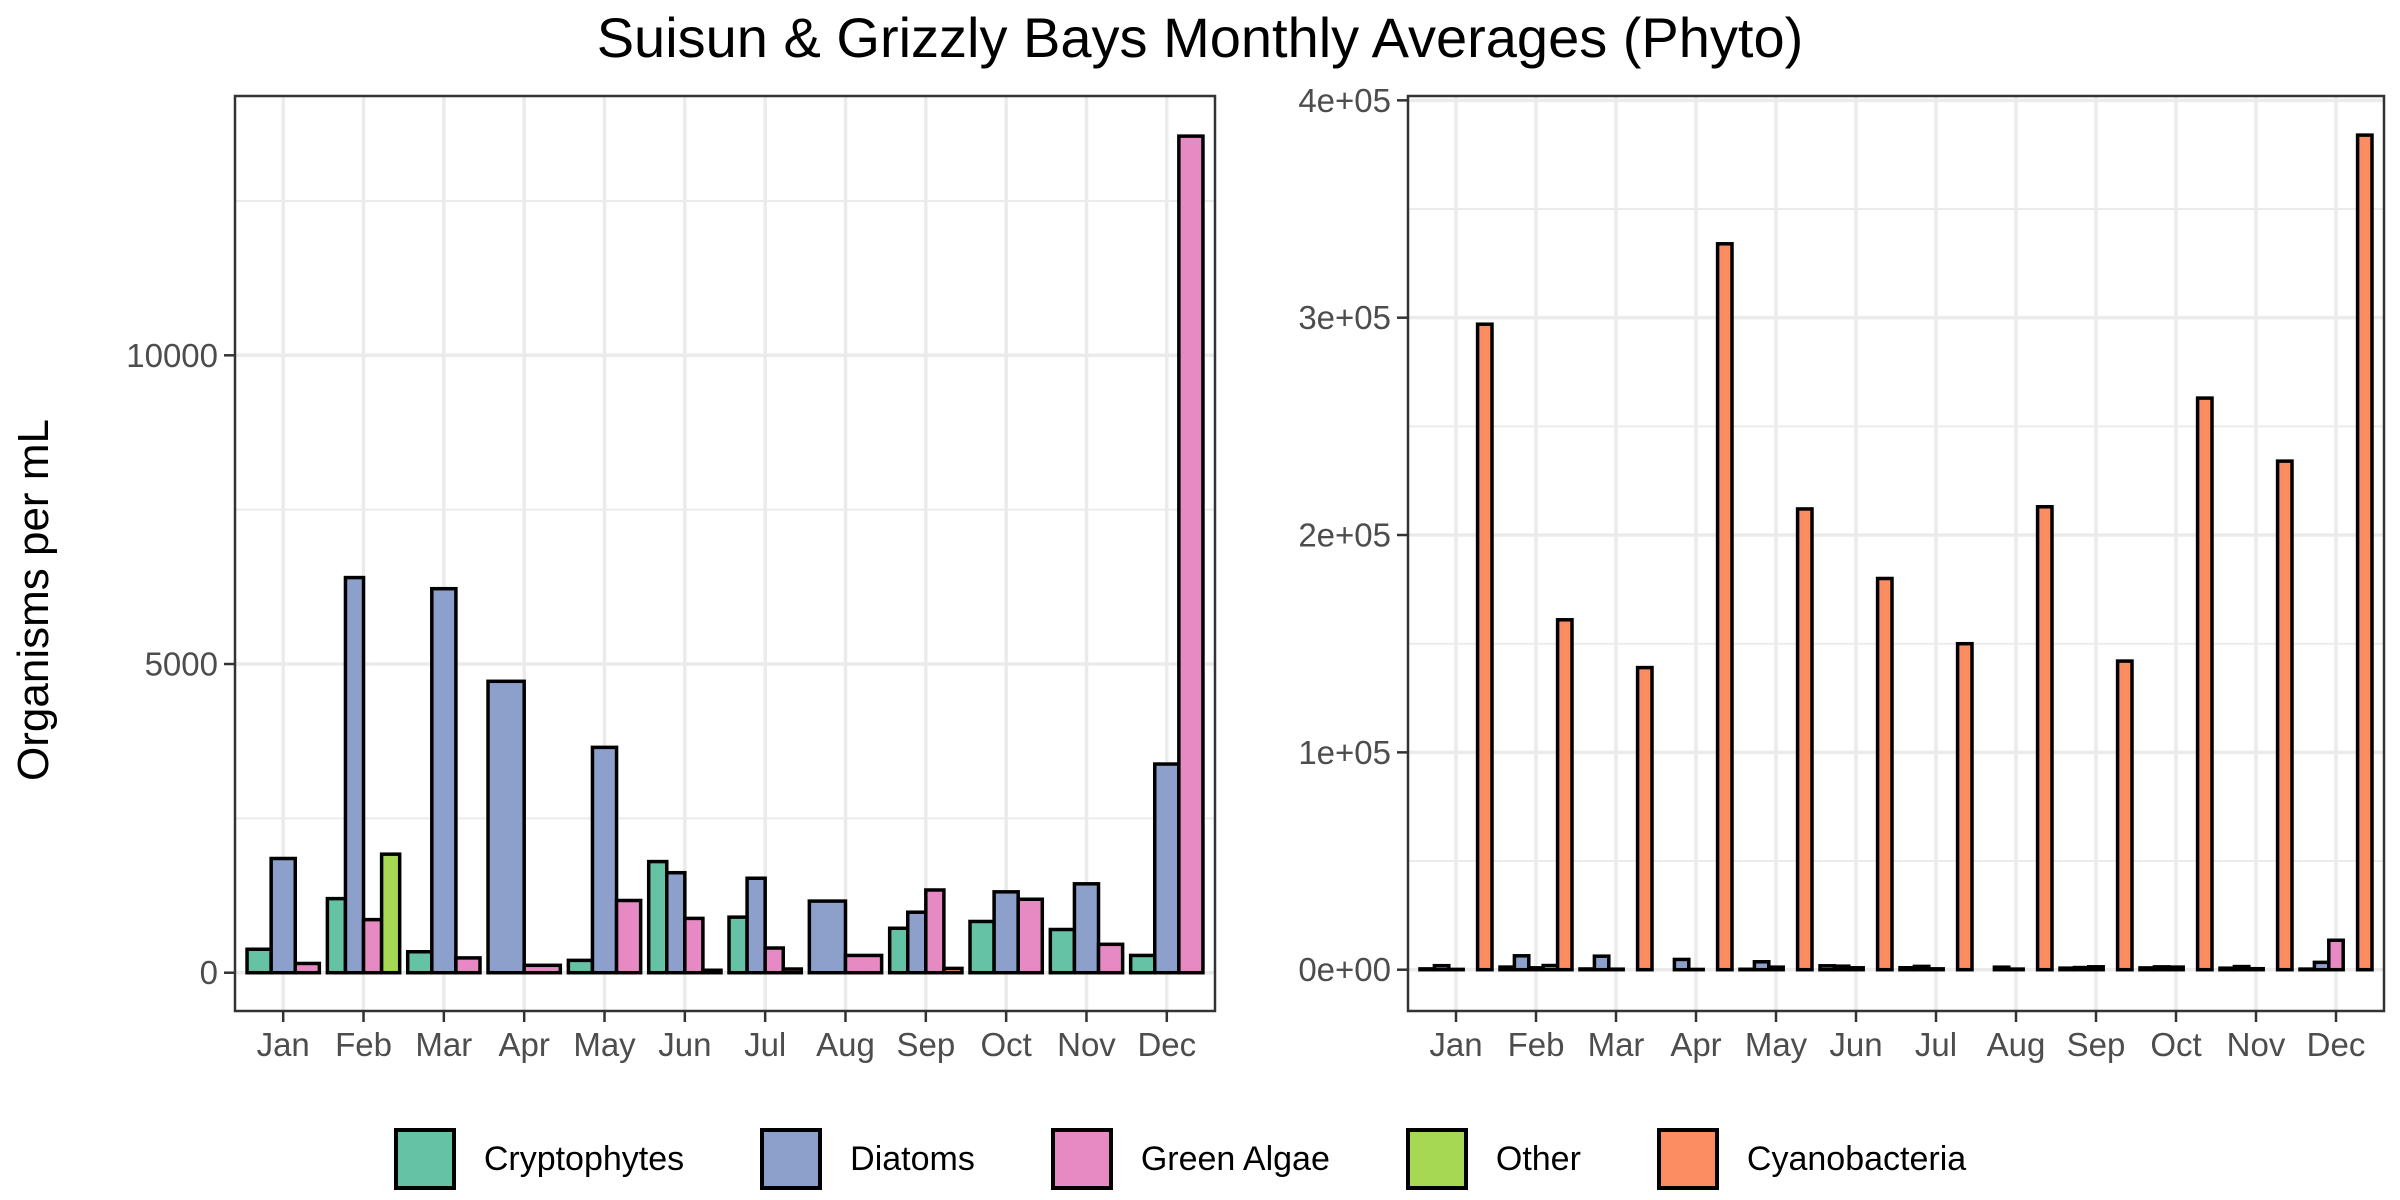 This screenshot has height=1200, width=2400. I want to click on legend-item-cryptophytes: Cryptophytes, so click(558, 1159).